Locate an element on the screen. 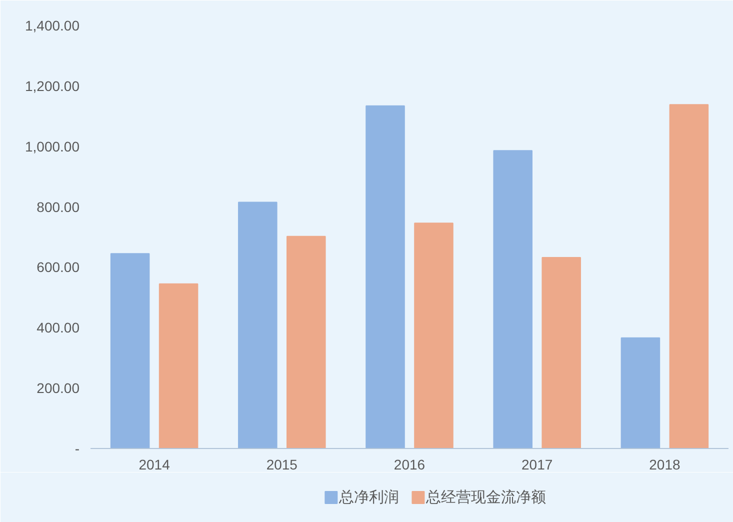 The height and width of the screenshot is (522, 733). y-tick-label: 800.00 is located at coordinates (58, 206).